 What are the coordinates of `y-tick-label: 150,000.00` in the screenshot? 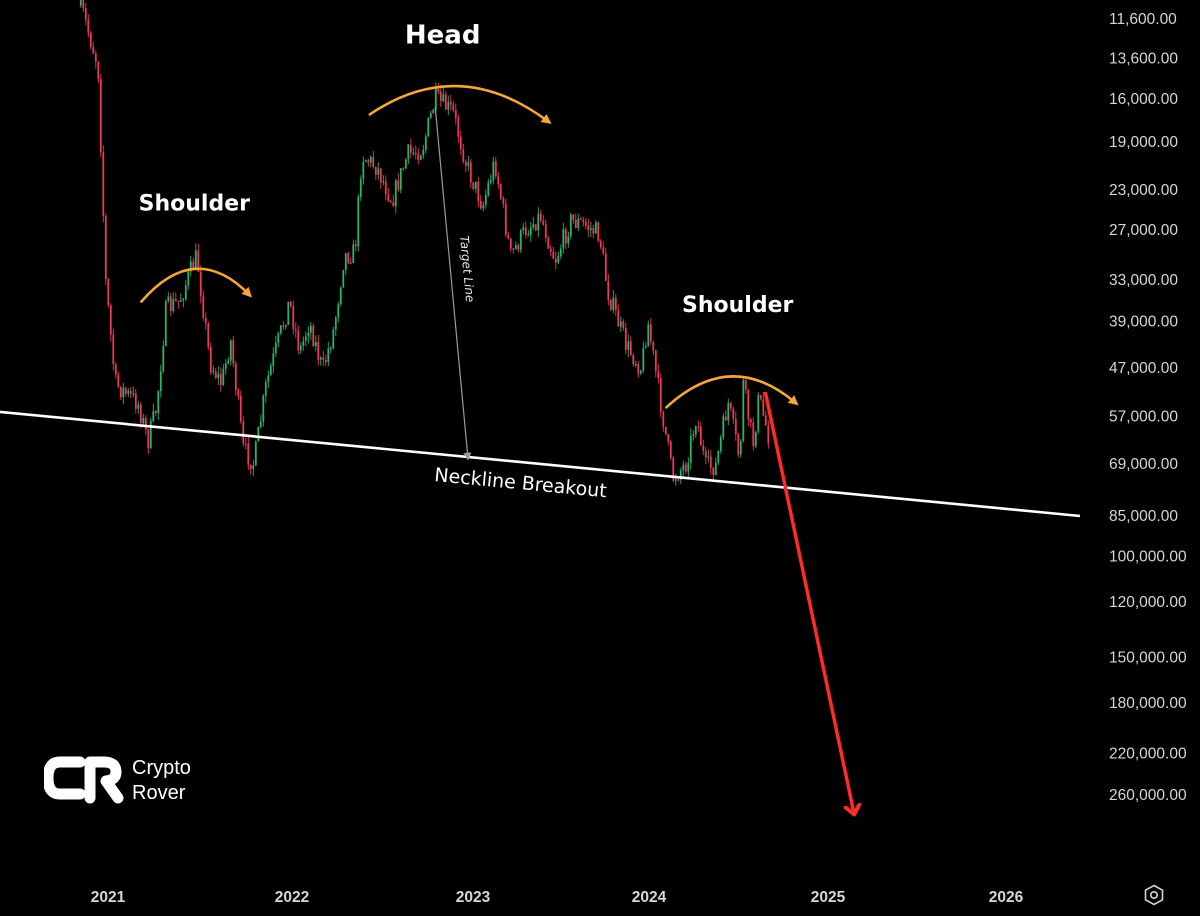 It's located at (1148, 658).